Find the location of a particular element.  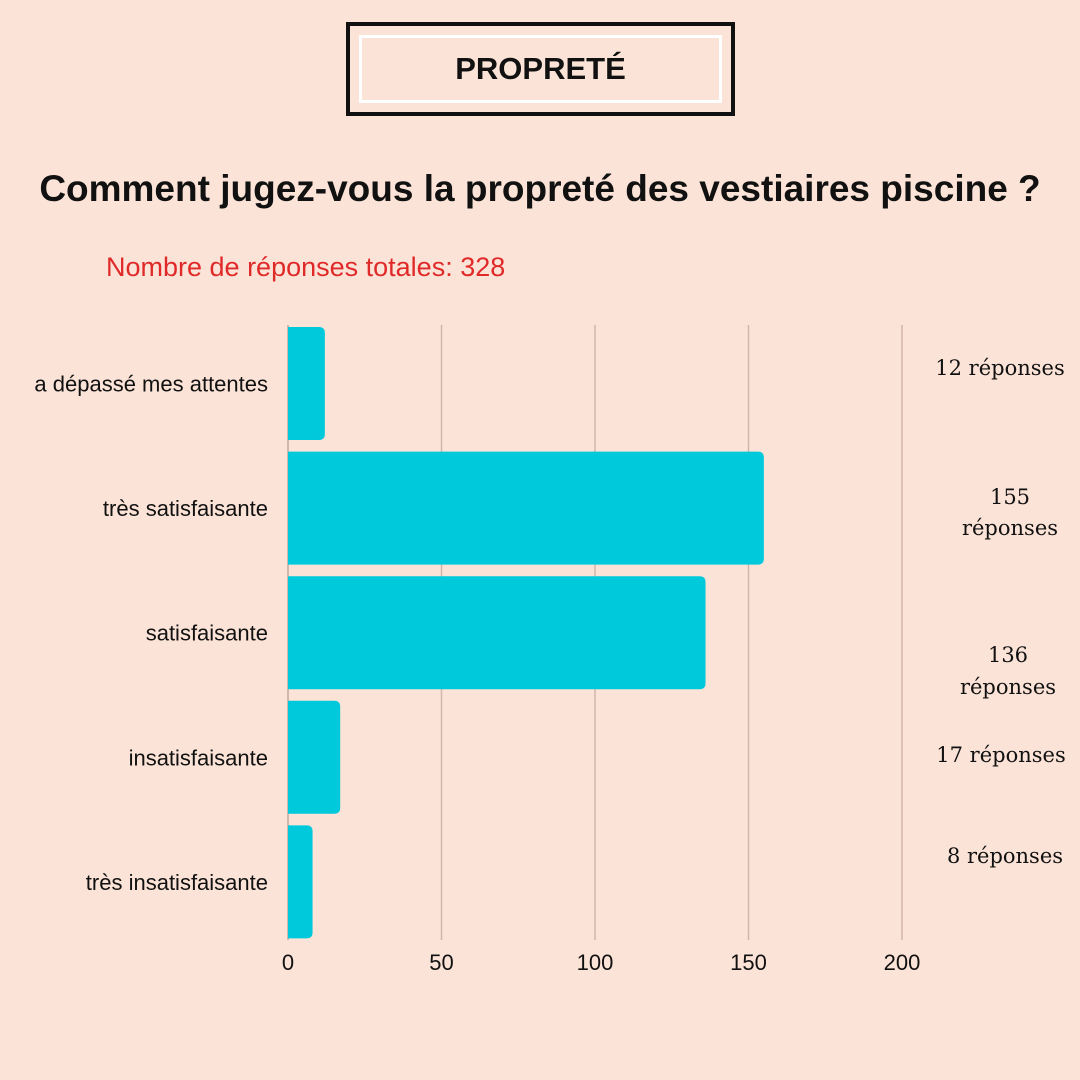

category-label-2: très satisfaisante is located at coordinates (185, 508).